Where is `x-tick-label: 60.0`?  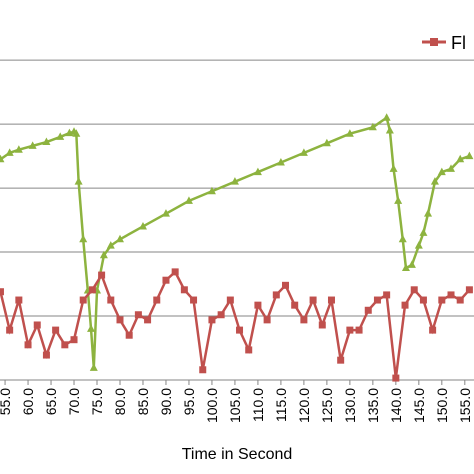
x-tick-label: 60.0 is located at coordinates (28, 401).